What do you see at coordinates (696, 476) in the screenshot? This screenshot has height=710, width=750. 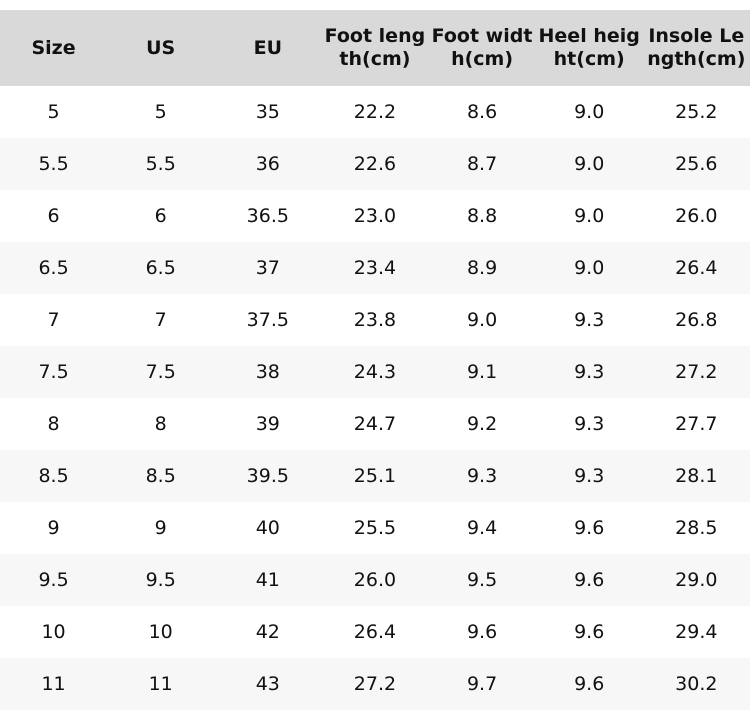 I see `table-cell: 28.1` at bounding box center [696, 476].